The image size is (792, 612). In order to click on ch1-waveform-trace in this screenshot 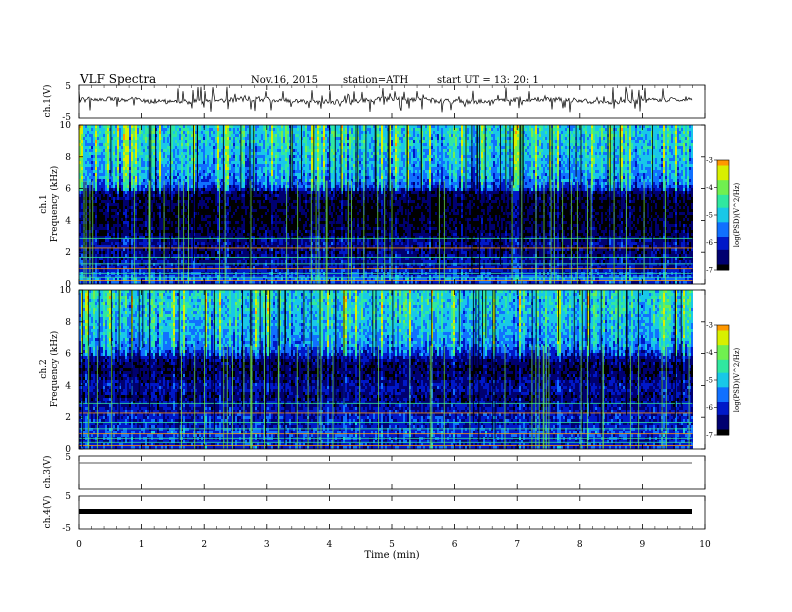, I will do `click(385, 99)`.